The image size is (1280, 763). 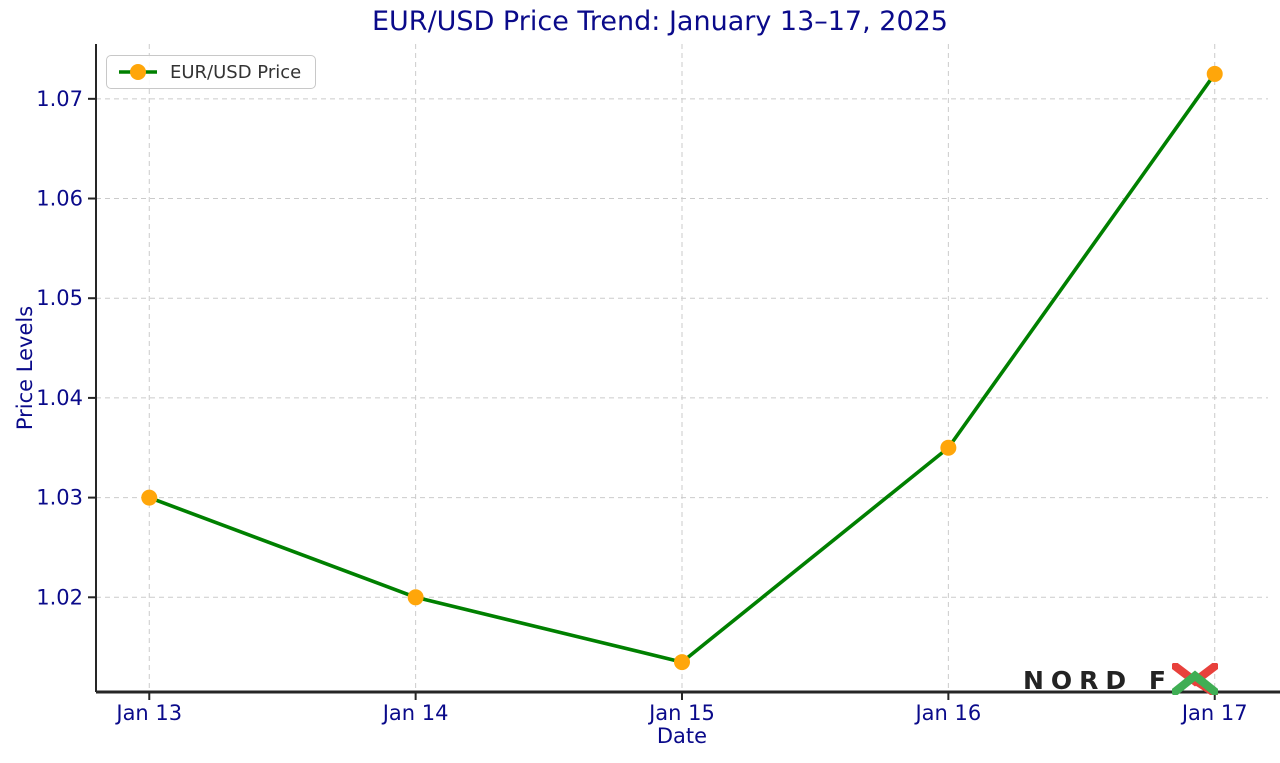 What do you see at coordinates (148, 713) in the screenshot?
I see `x-tick-label: Jan 13` at bounding box center [148, 713].